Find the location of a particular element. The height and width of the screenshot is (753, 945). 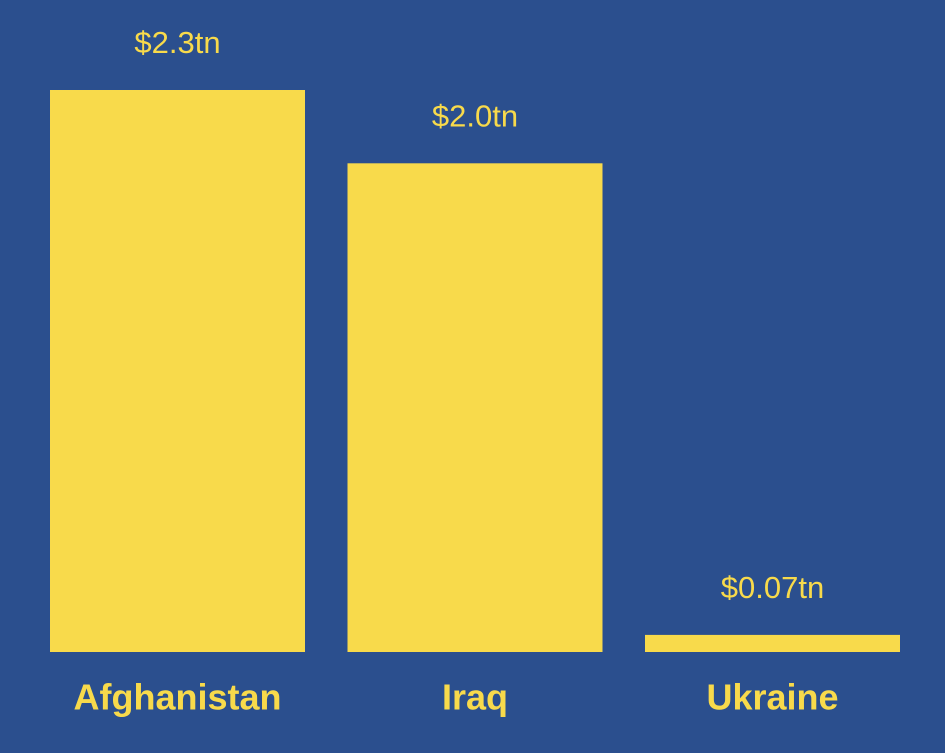

category-label: Iraq is located at coordinates (475, 697).